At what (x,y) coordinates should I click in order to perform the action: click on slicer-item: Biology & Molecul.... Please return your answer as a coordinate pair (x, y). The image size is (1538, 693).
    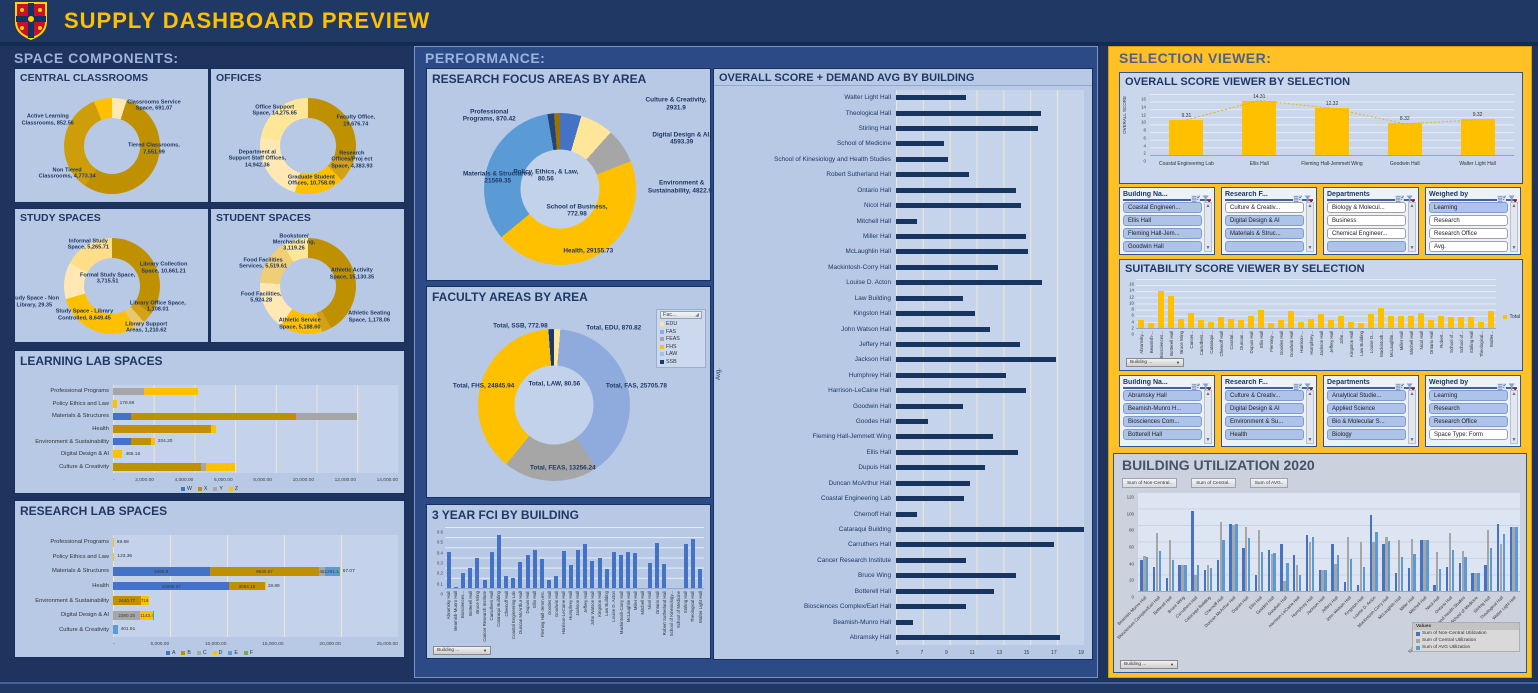
    Looking at the image, I should click on (1366, 207).